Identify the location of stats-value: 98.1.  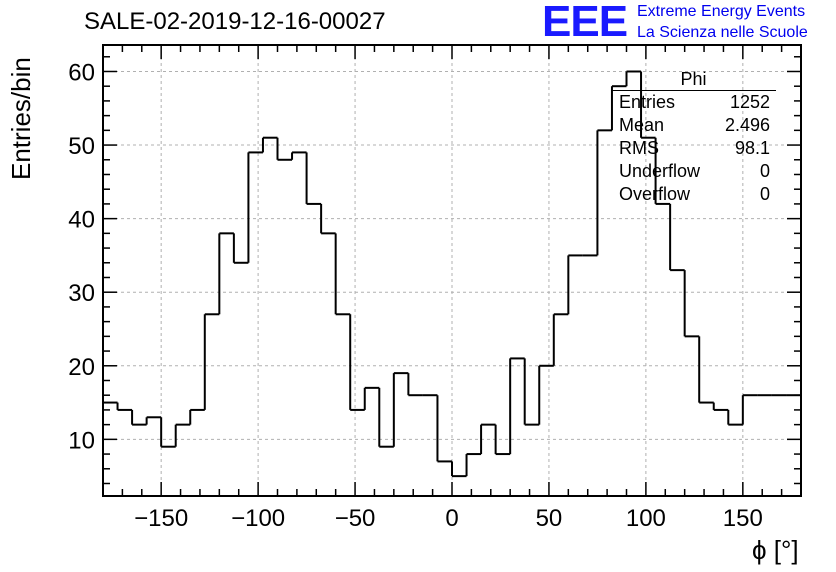
(752, 148).